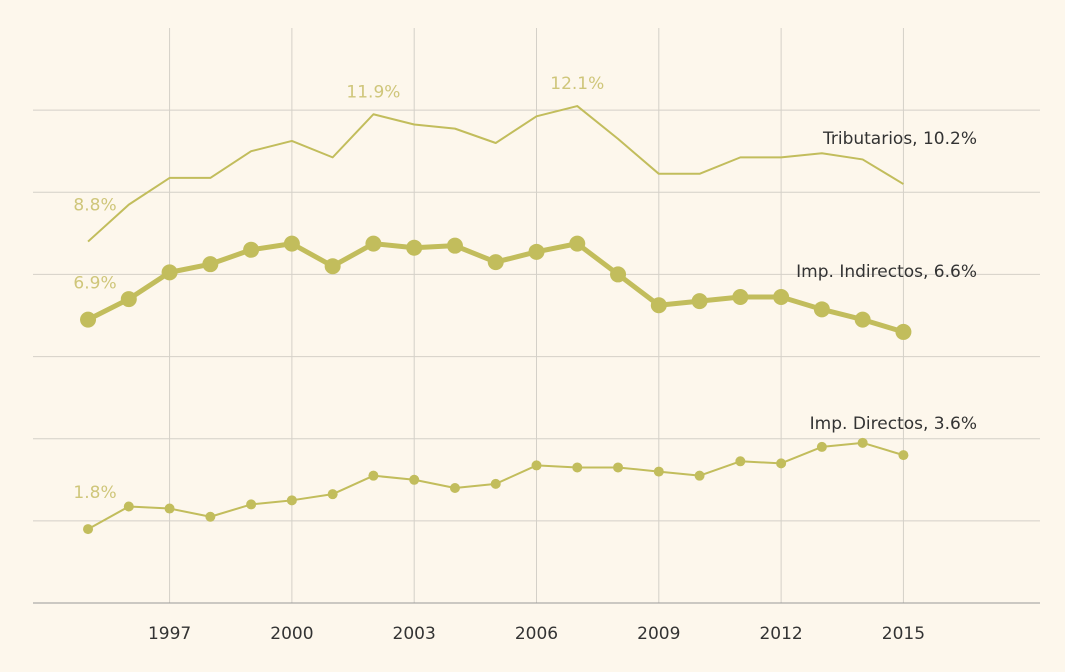 The height and width of the screenshot is (672, 1065). What do you see at coordinates (893, 424) in the screenshot?
I see `series-label: Imp. Directos, 3.6%` at bounding box center [893, 424].